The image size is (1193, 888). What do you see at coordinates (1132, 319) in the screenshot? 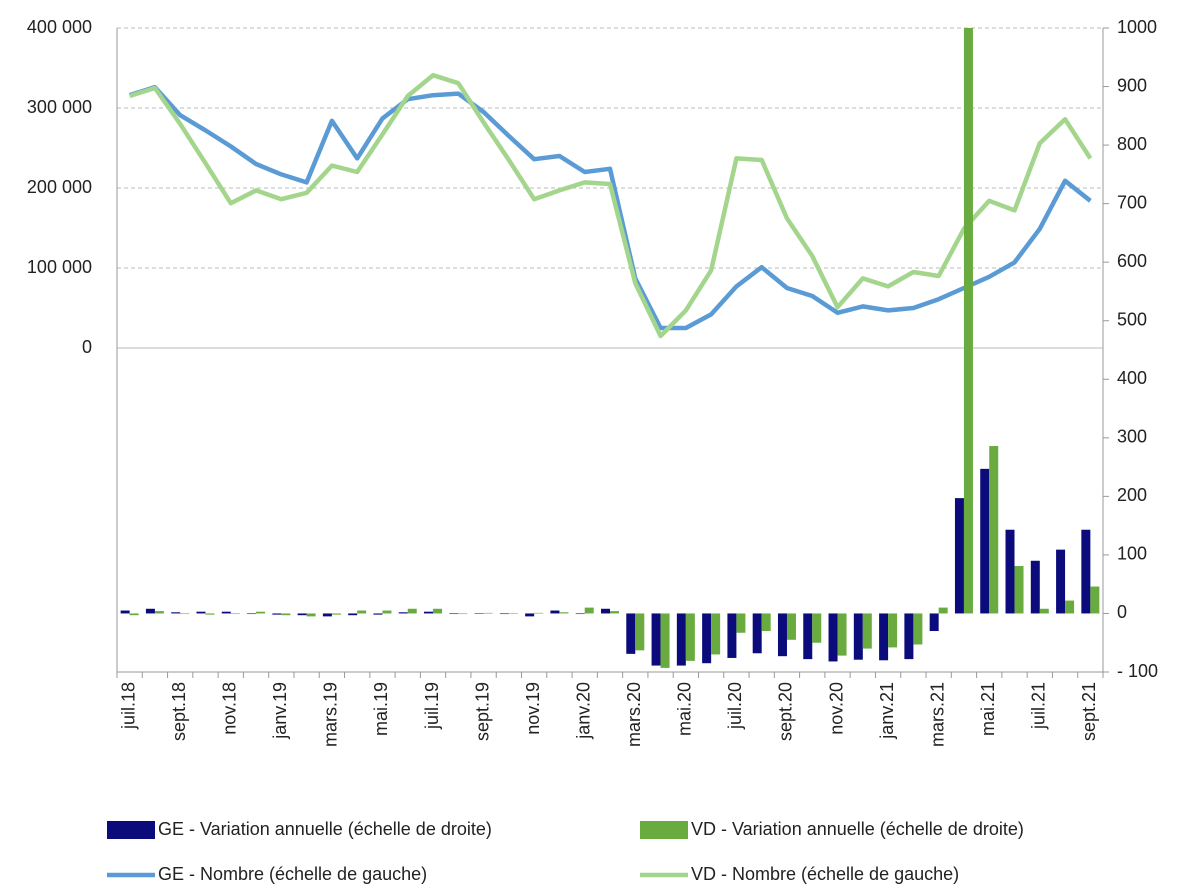
I see `y2-tick-label: 500` at bounding box center [1132, 319].